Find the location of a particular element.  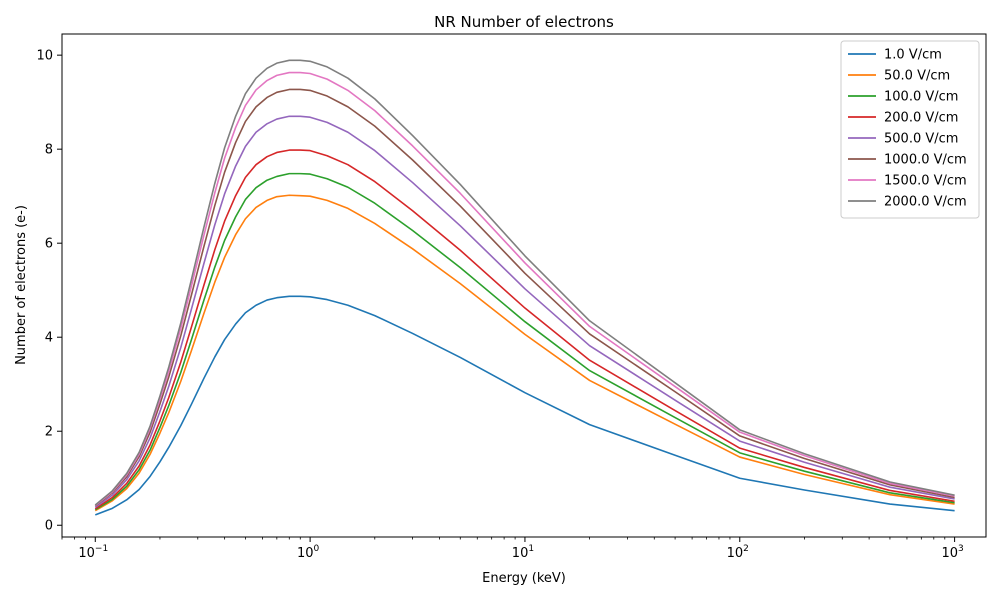

legend-box is located at coordinates (910, 129).